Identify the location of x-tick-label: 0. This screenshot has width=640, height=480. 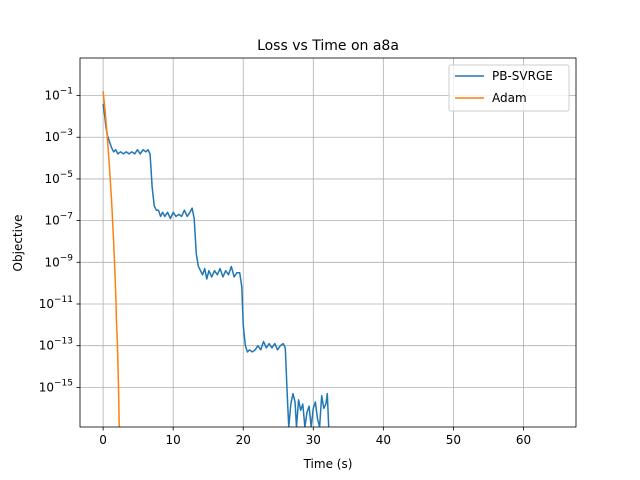
(103, 440).